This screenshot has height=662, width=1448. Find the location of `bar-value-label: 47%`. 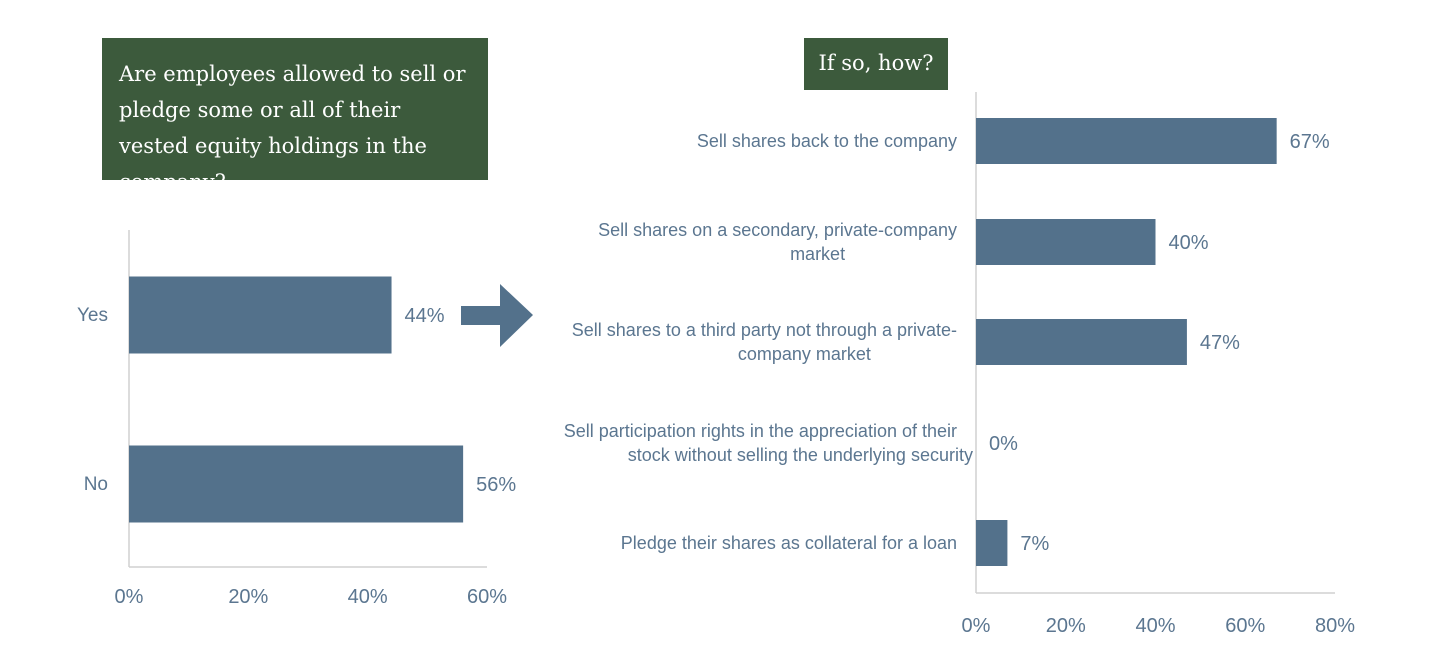

bar-value-label: 47% is located at coordinates (1220, 343).